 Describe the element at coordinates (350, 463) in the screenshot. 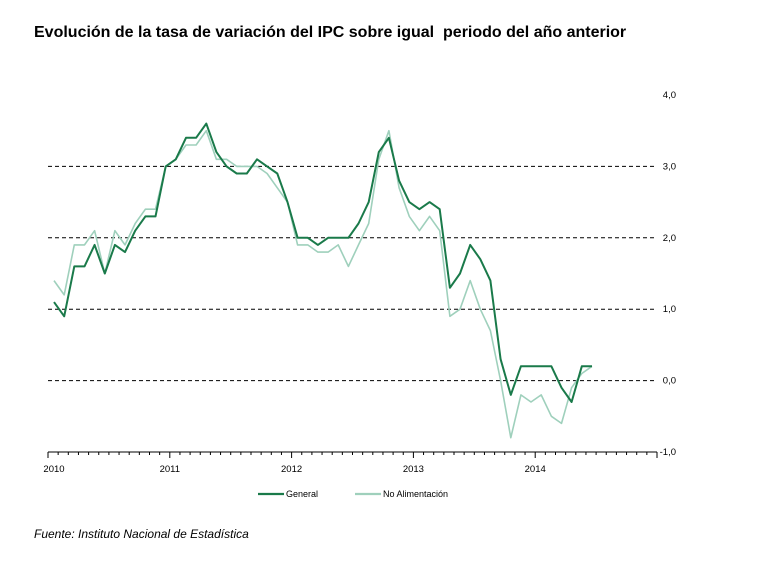

I see `x-axis: 2010 2011 2012 2013 2014` at that location.